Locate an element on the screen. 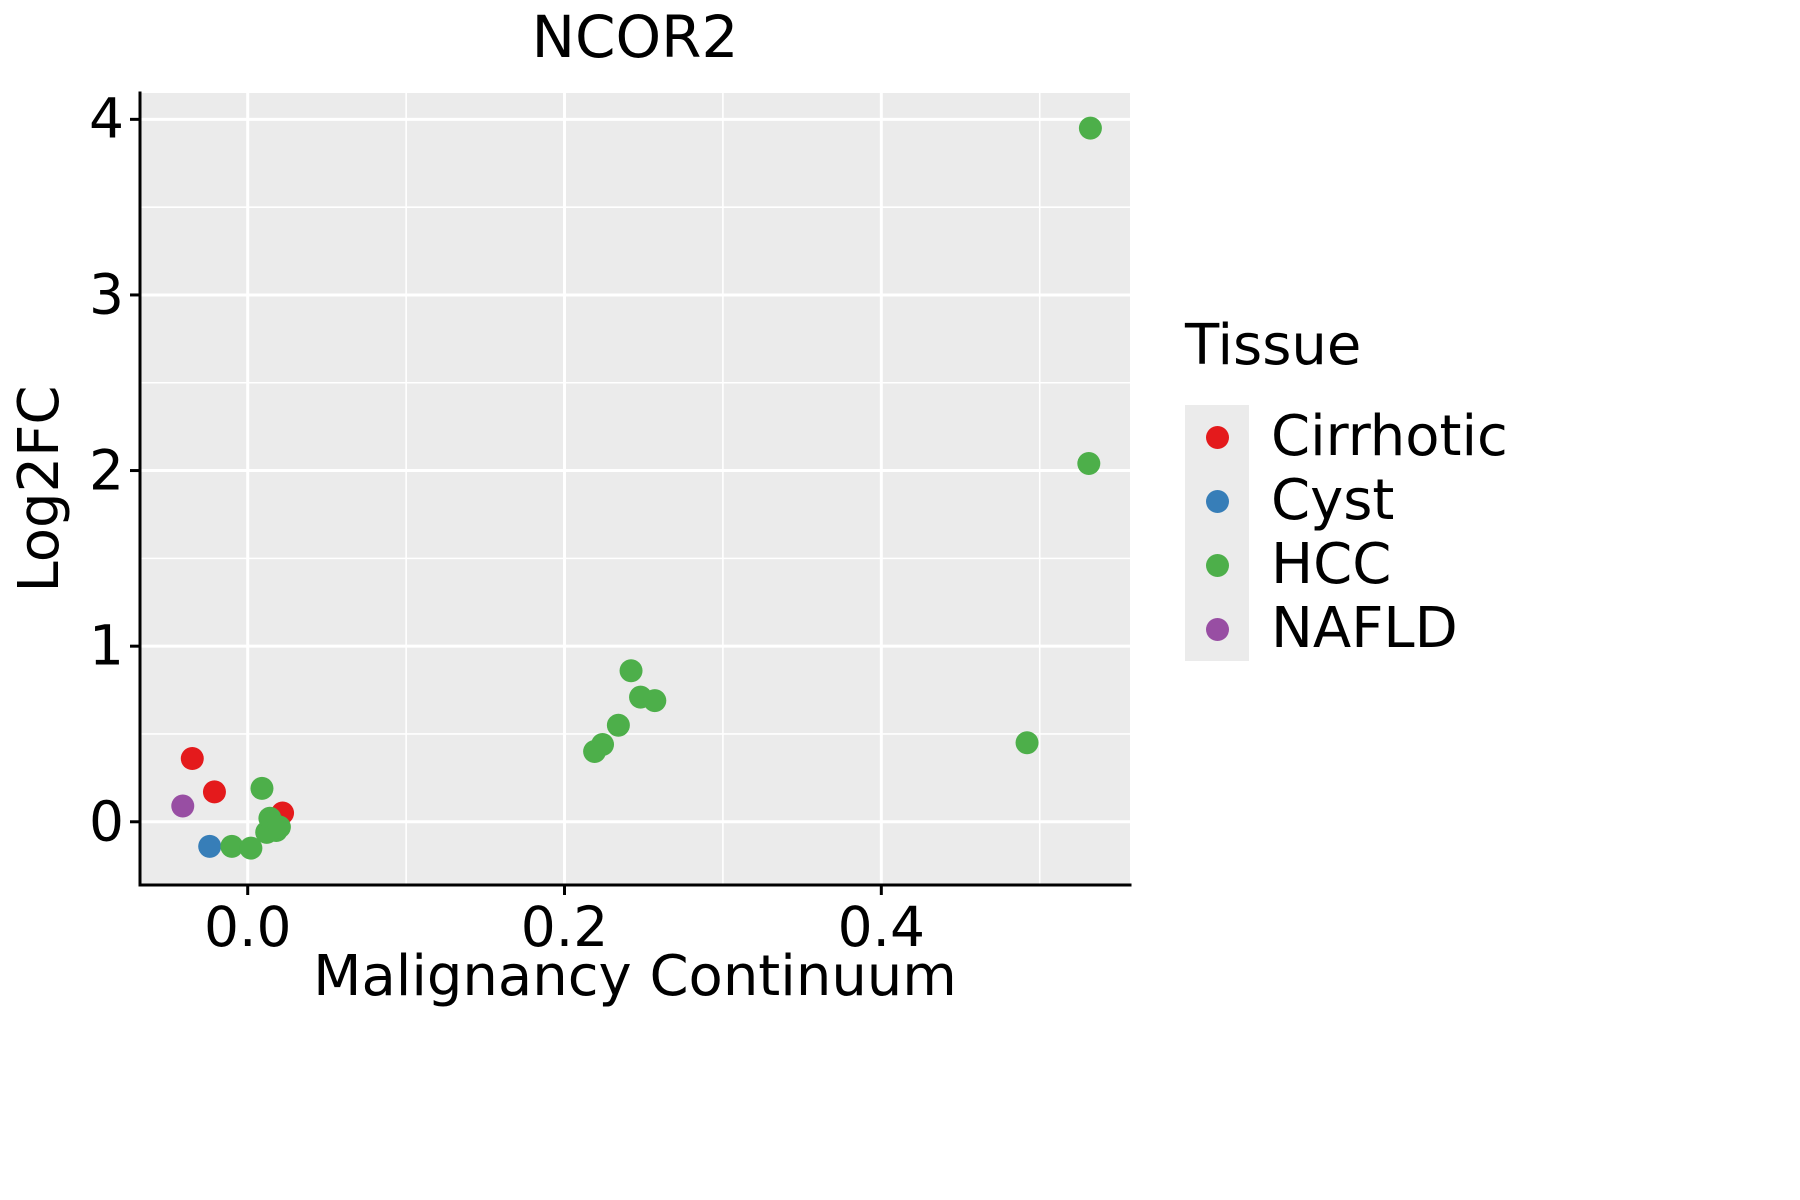 This screenshot has height=1200, width=1800. legend-item-hcc: HCC is located at coordinates (1346, 565).